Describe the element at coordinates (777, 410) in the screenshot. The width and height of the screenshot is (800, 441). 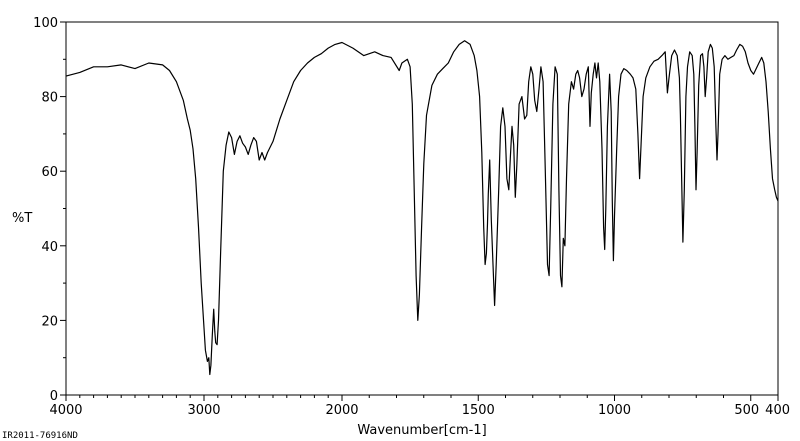
I see `x-tick-label: 400` at that location.